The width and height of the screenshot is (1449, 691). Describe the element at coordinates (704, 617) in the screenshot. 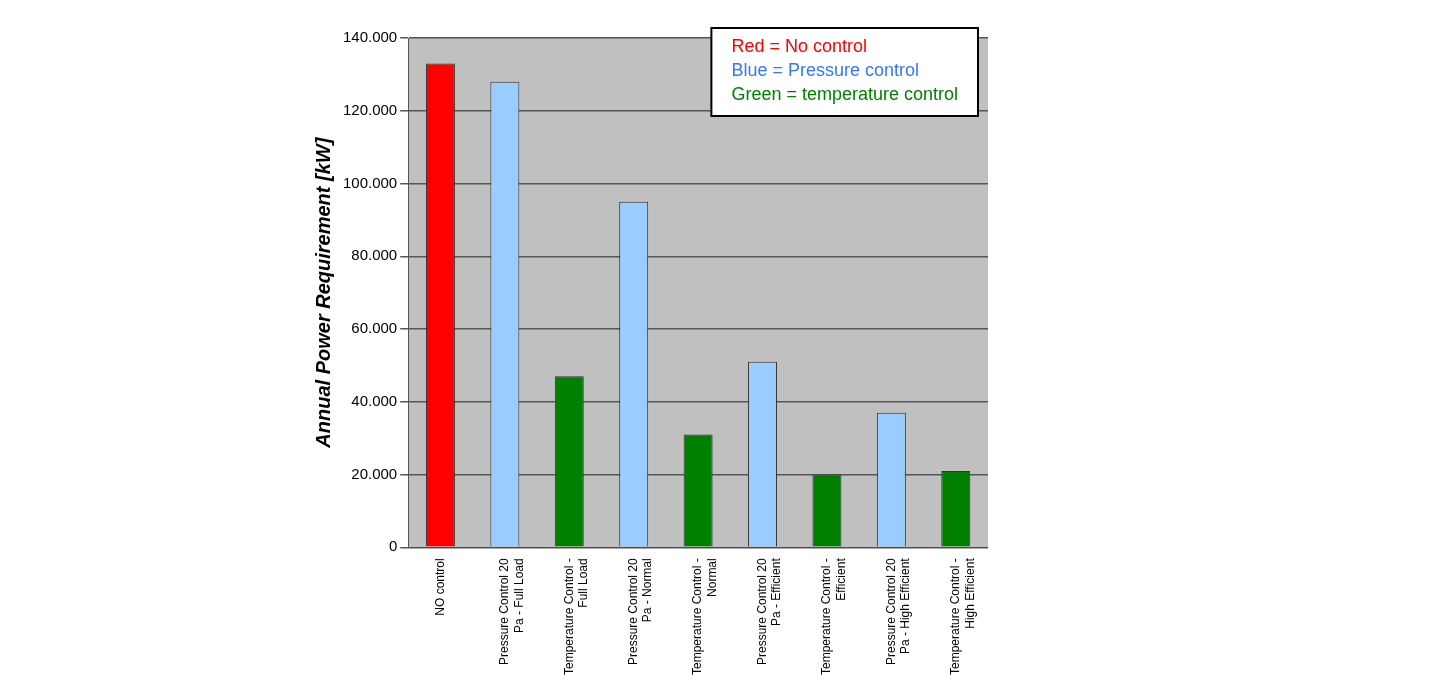

I see `x-tick-label: Temperature Control - Normal` at that location.